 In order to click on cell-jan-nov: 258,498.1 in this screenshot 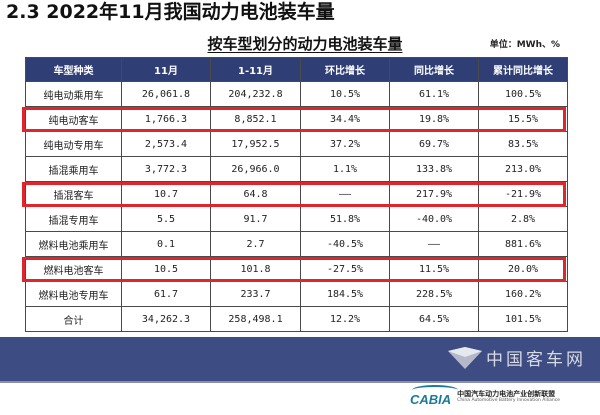, I will do `click(255, 319)`.